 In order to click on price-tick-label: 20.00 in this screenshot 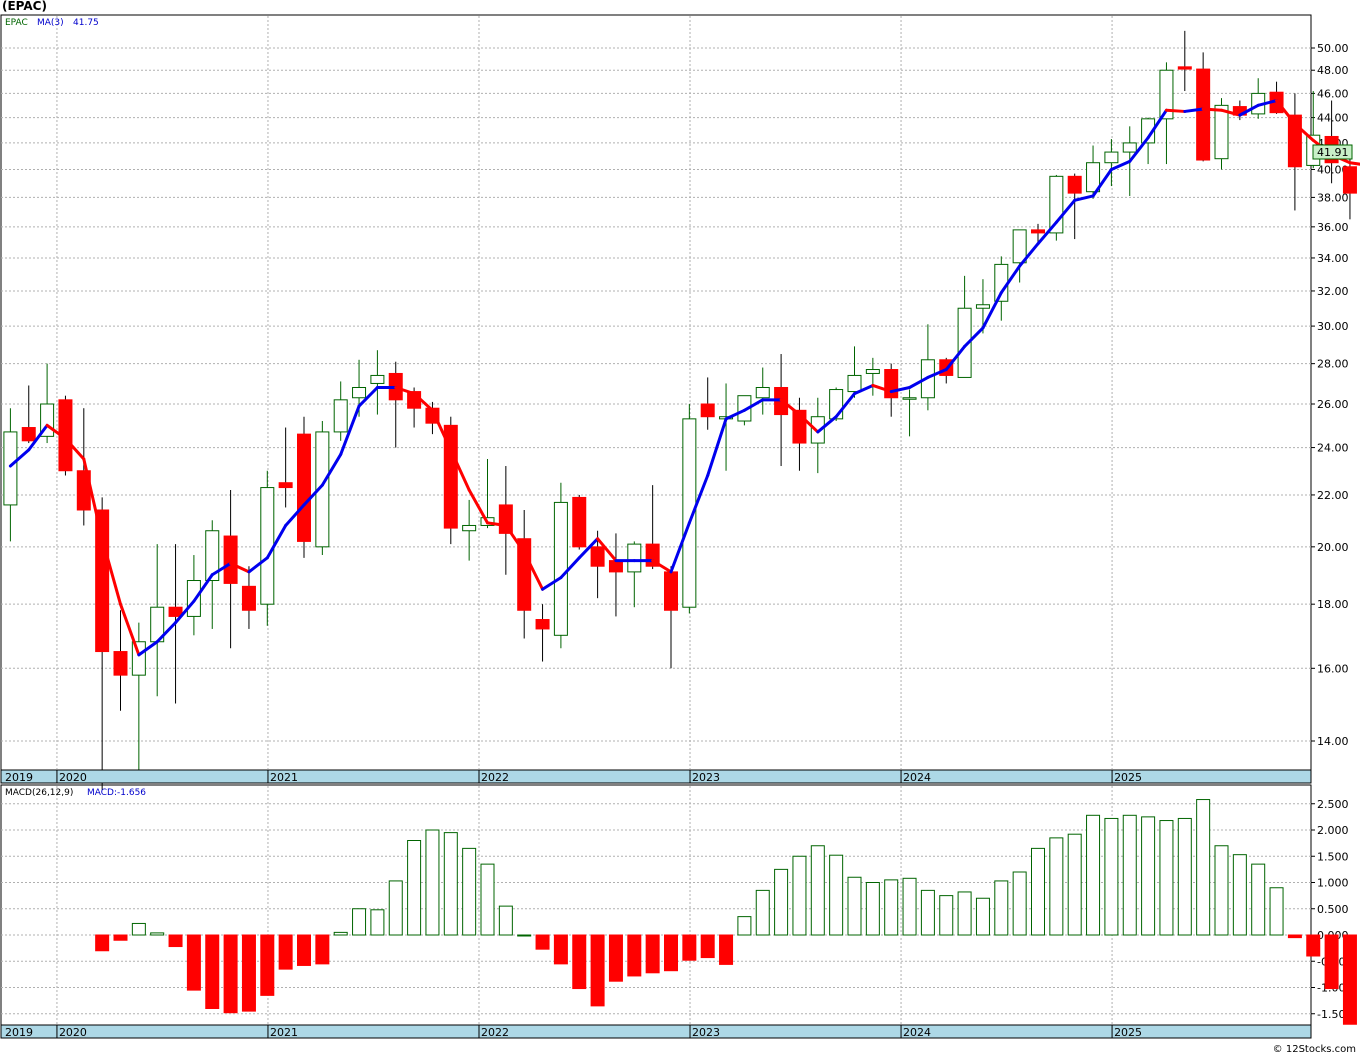, I will do `click(1333, 547)`.